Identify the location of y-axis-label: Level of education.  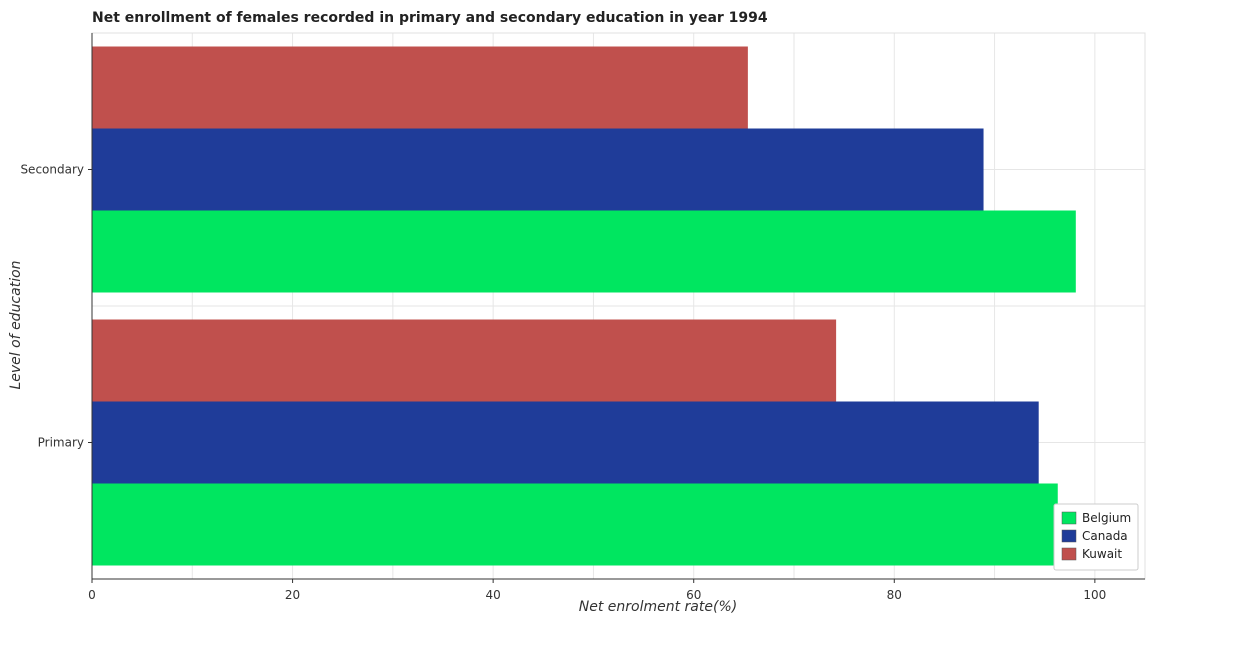
(16, 324).